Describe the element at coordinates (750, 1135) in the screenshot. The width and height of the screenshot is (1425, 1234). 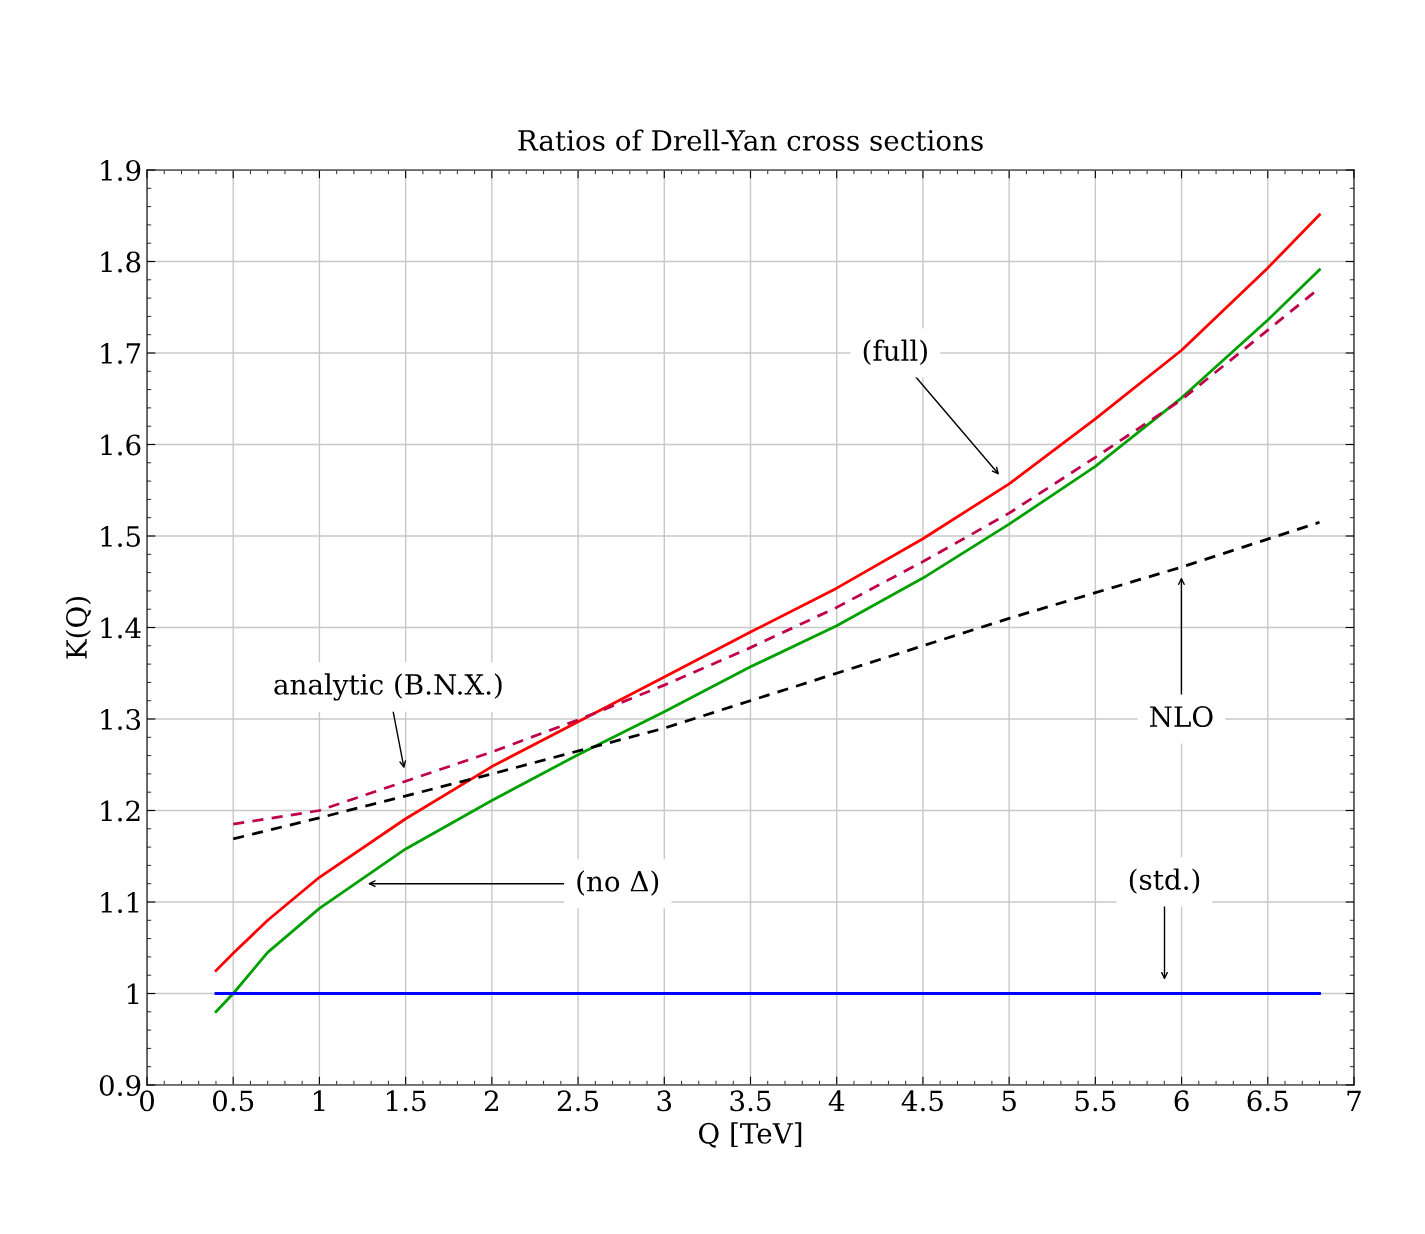
I see `x-axis-title: Q [TeV]` at that location.